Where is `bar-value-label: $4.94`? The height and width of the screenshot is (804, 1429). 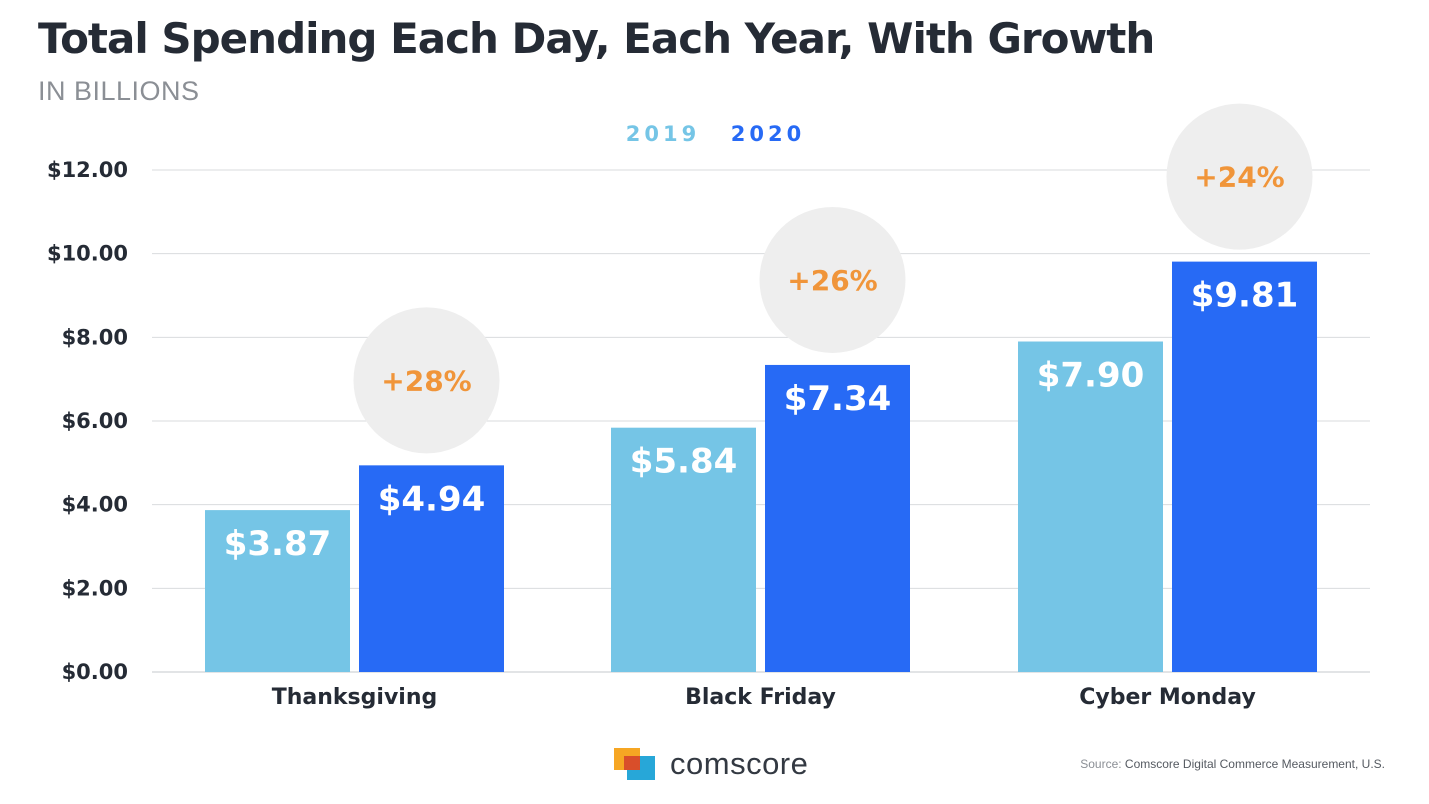
bar-value-label: $4.94 is located at coordinates (432, 499).